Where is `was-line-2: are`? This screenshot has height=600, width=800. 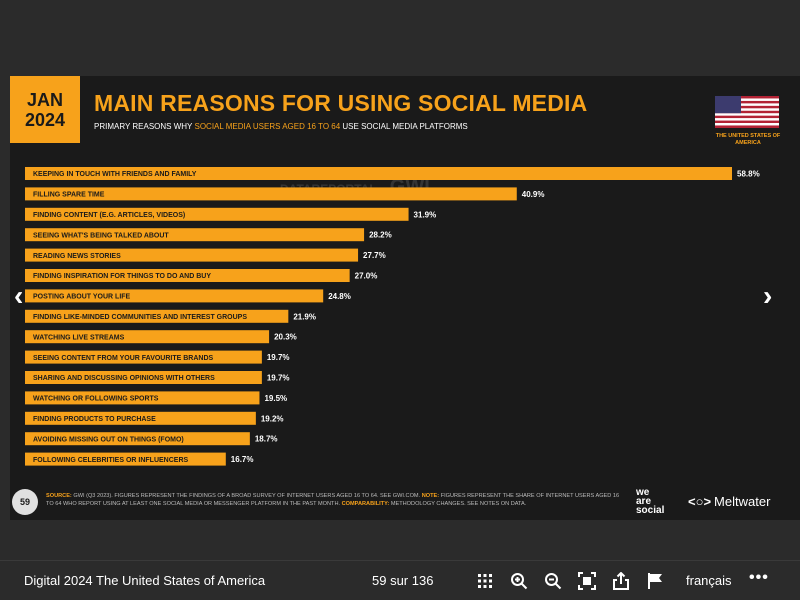 was-line-2: are is located at coordinates (644, 501).